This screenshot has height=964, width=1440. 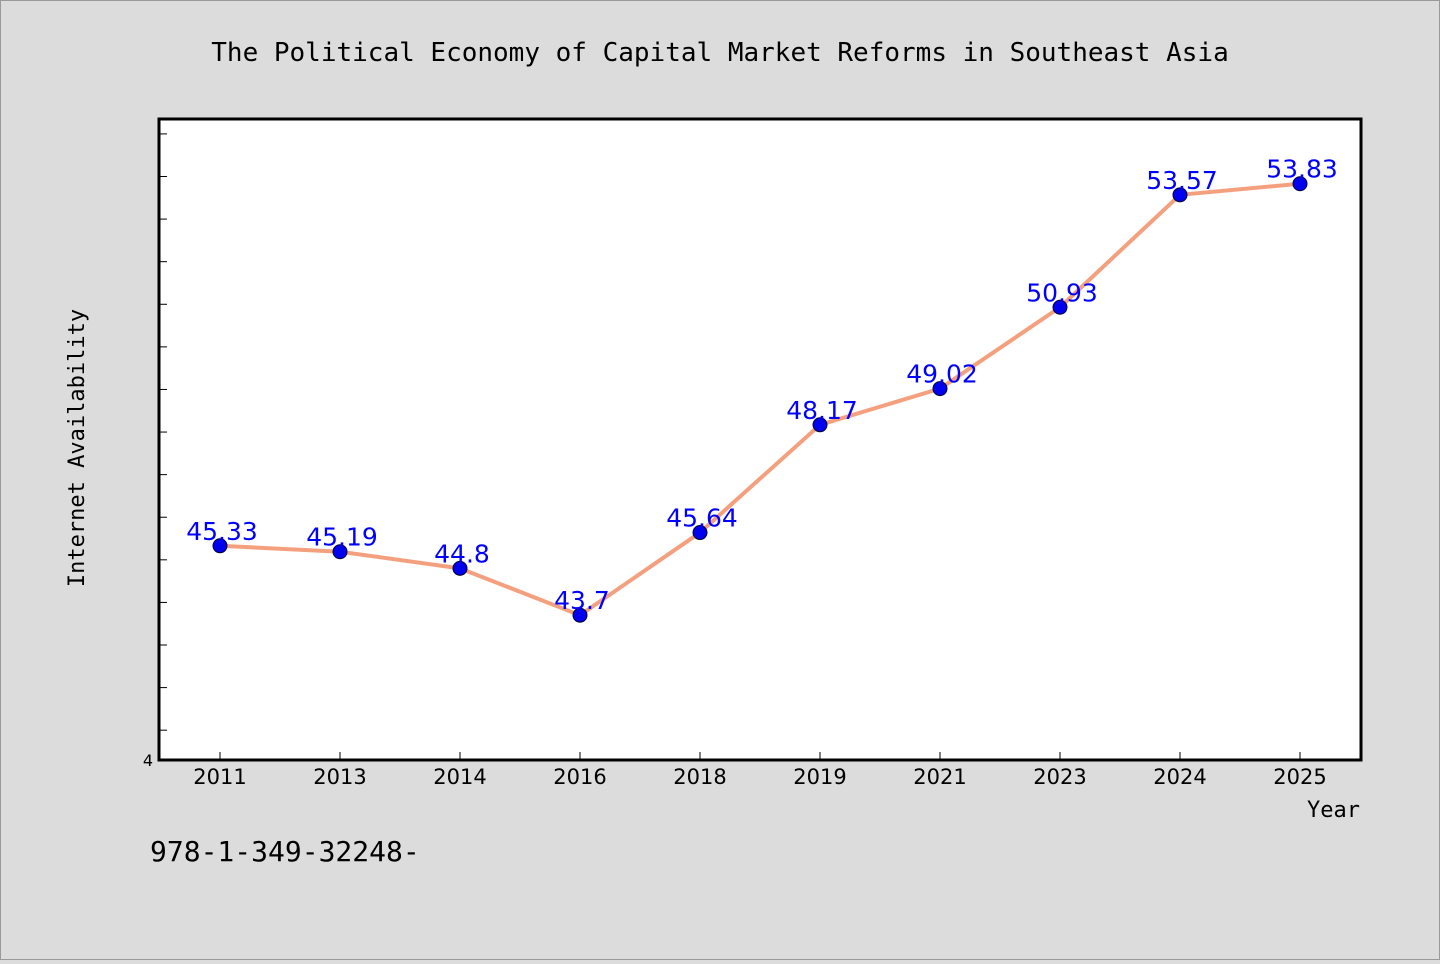 I want to click on footer-isbn-text: 978-1-349-32248-, so click(x=285, y=851).